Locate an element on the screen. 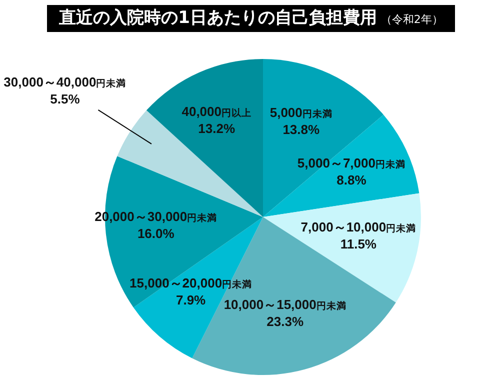  chart-title: 直近の入院時の1日あたりの自己負担費用 is located at coordinates (218, 18).